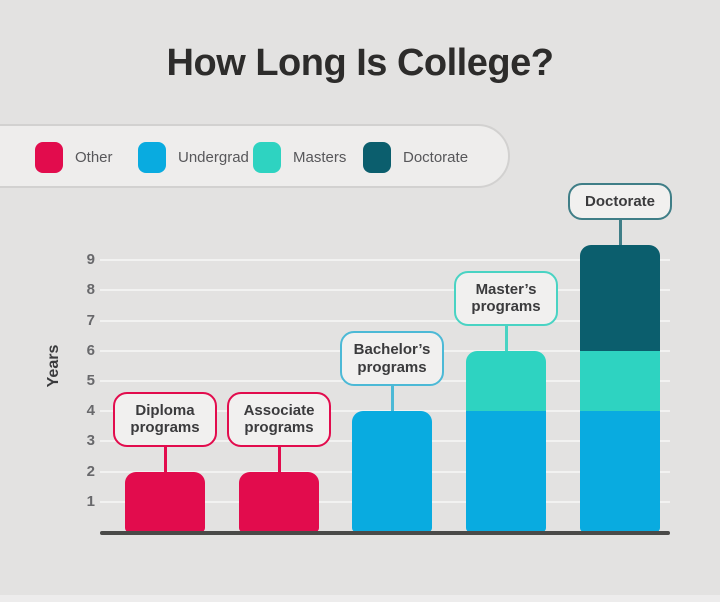 Image resolution: width=720 pixels, height=602 pixels. What do you see at coordinates (49, 157) in the screenshot?
I see `legend-swatch-other` at bounding box center [49, 157].